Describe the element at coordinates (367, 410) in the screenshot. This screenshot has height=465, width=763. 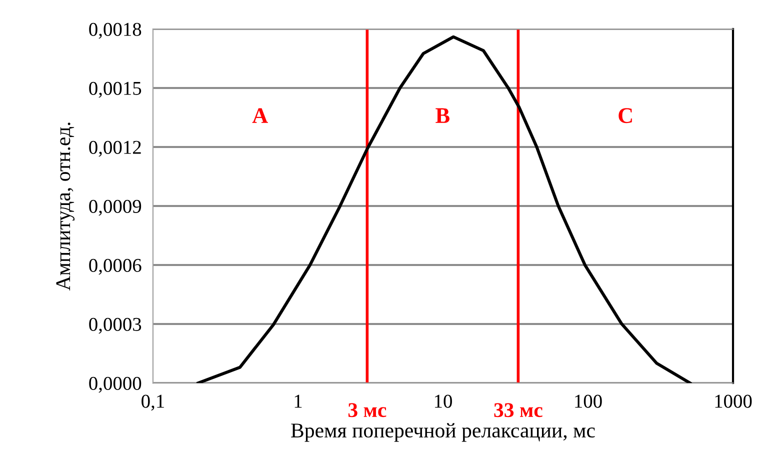
I see `ref-line-label: 3 мс` at that location.